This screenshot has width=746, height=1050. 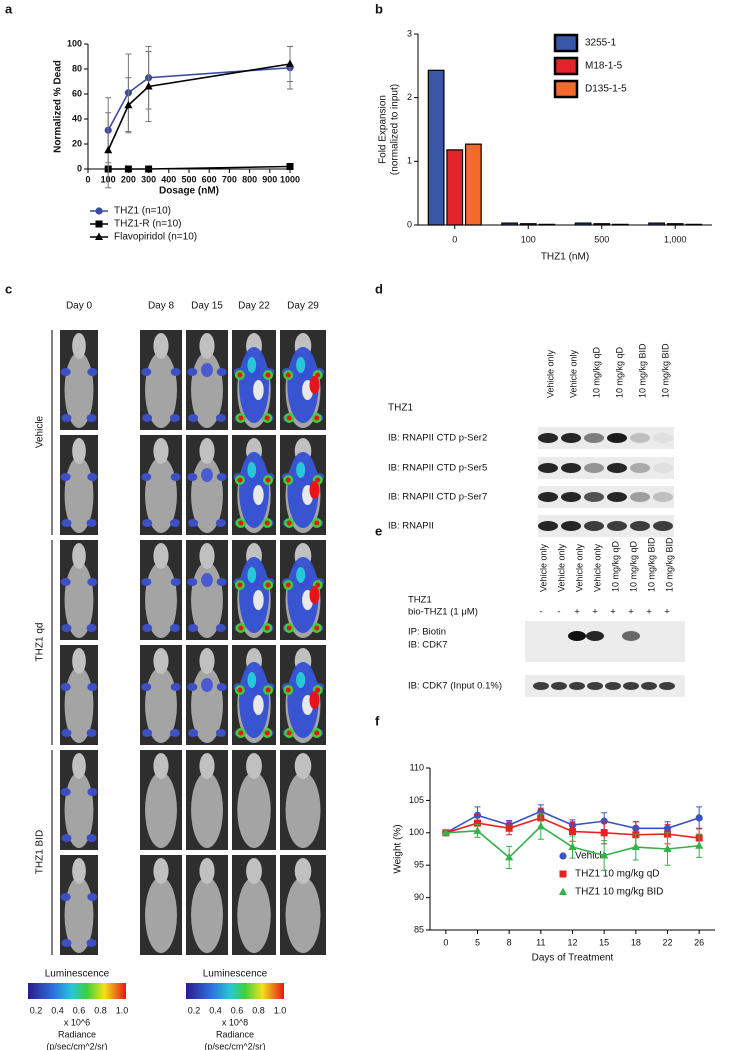 What do you see at coordinates (77, 118) in the screenshot?
I see `y-tick-label: 40` at bounding box center [77, 118].